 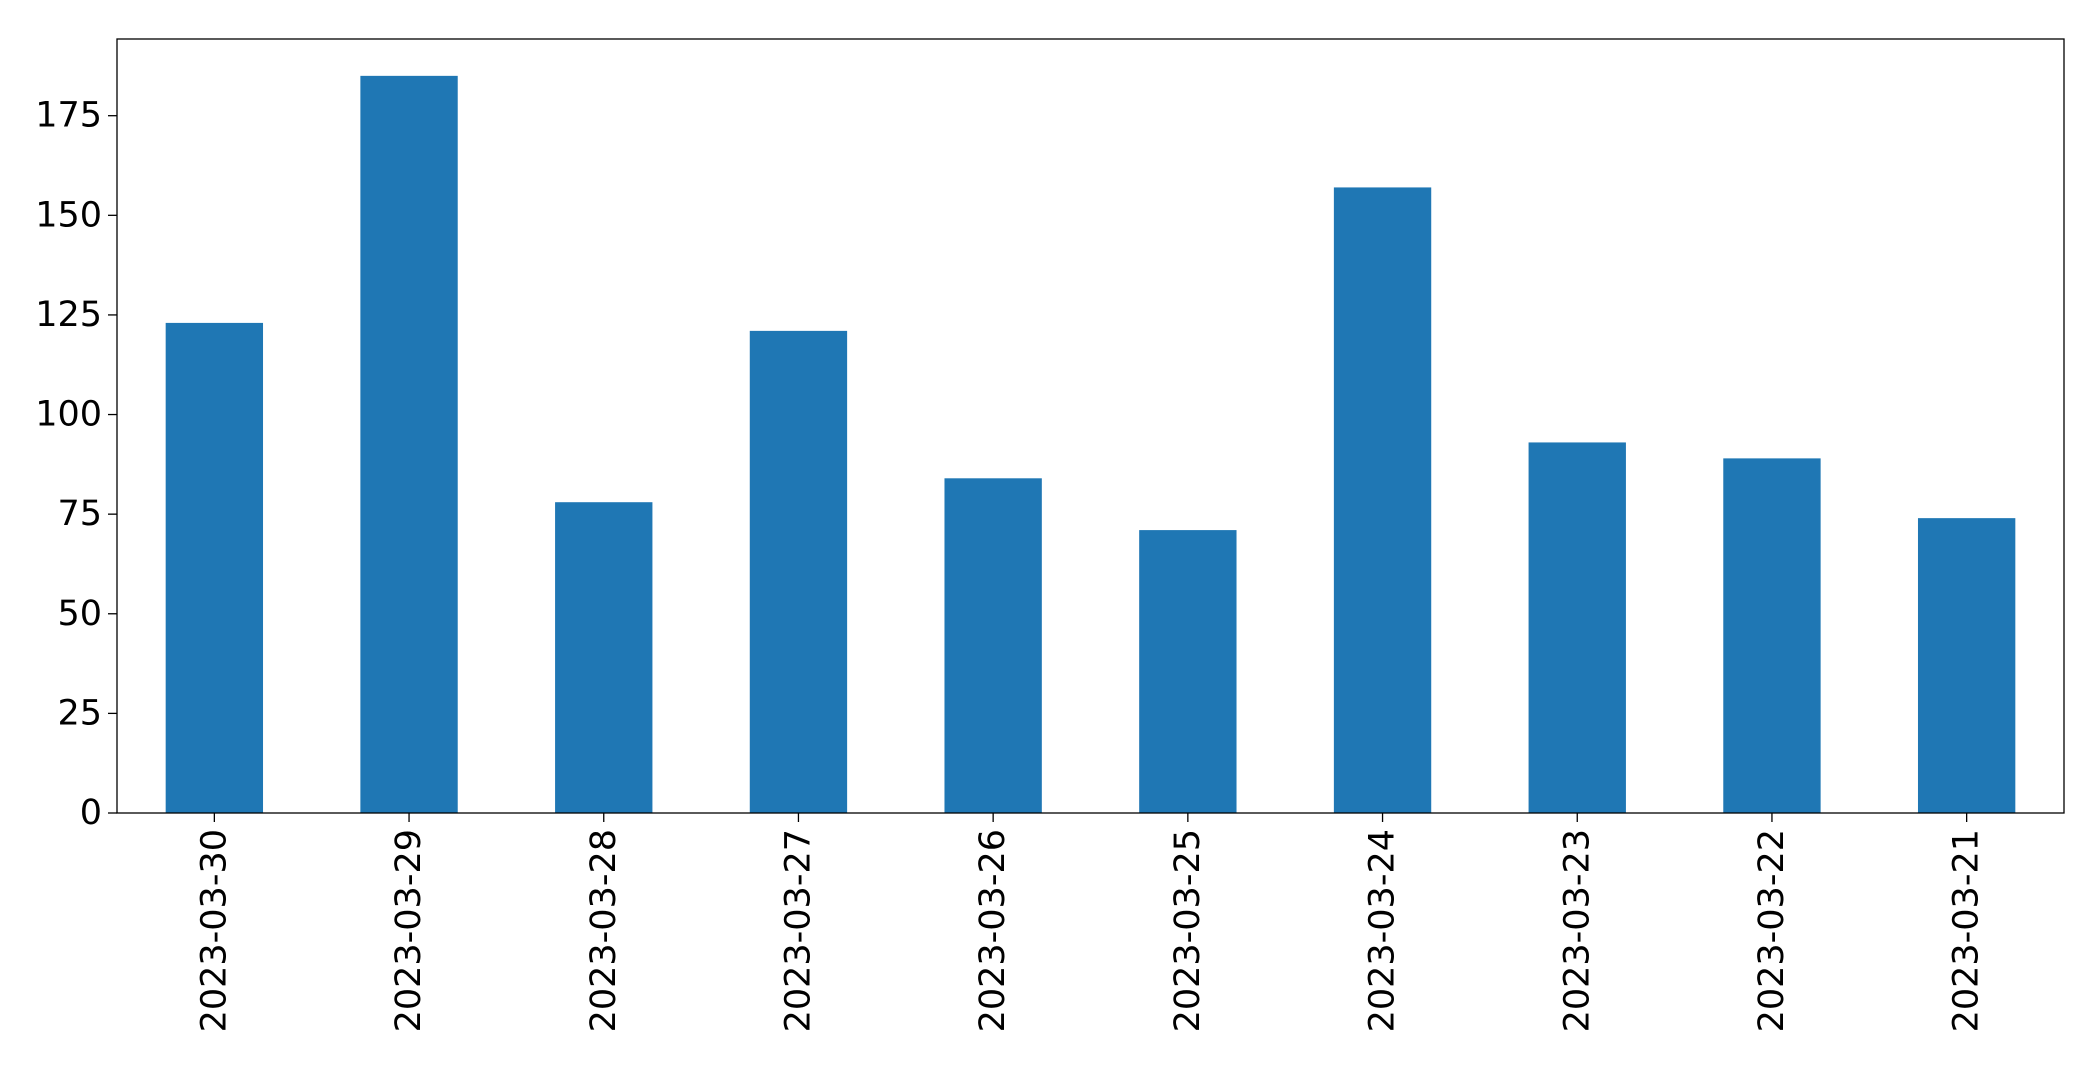 What do you see at coordinates (68, 415) in the screenshot?
I see `y-tick-label: 100` at bounding box center [68, 415].